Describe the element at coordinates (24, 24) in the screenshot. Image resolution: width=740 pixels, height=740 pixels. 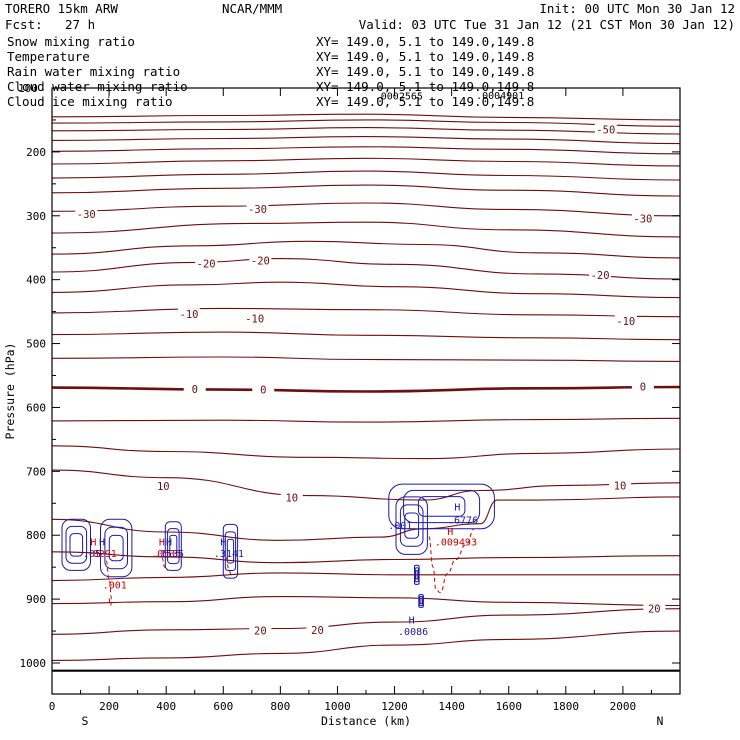
I see `forecast-label: Fcst:` at that location.